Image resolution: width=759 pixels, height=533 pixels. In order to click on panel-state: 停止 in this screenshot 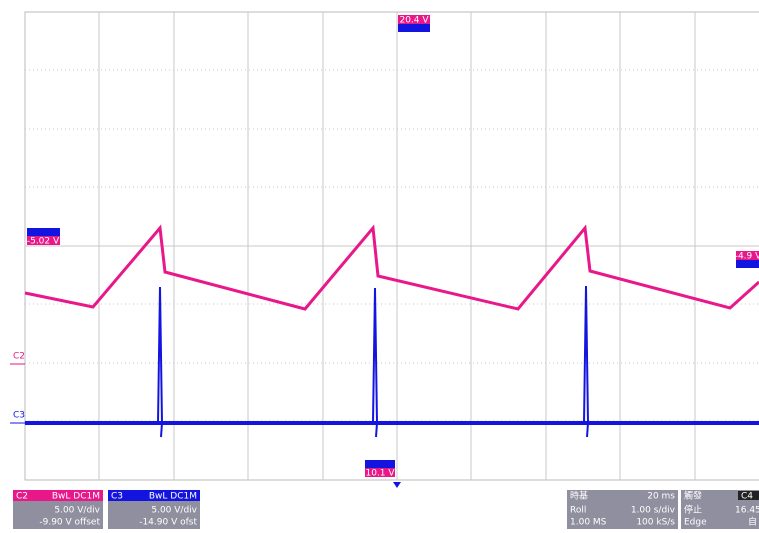, I will do `click(693, 510)`.